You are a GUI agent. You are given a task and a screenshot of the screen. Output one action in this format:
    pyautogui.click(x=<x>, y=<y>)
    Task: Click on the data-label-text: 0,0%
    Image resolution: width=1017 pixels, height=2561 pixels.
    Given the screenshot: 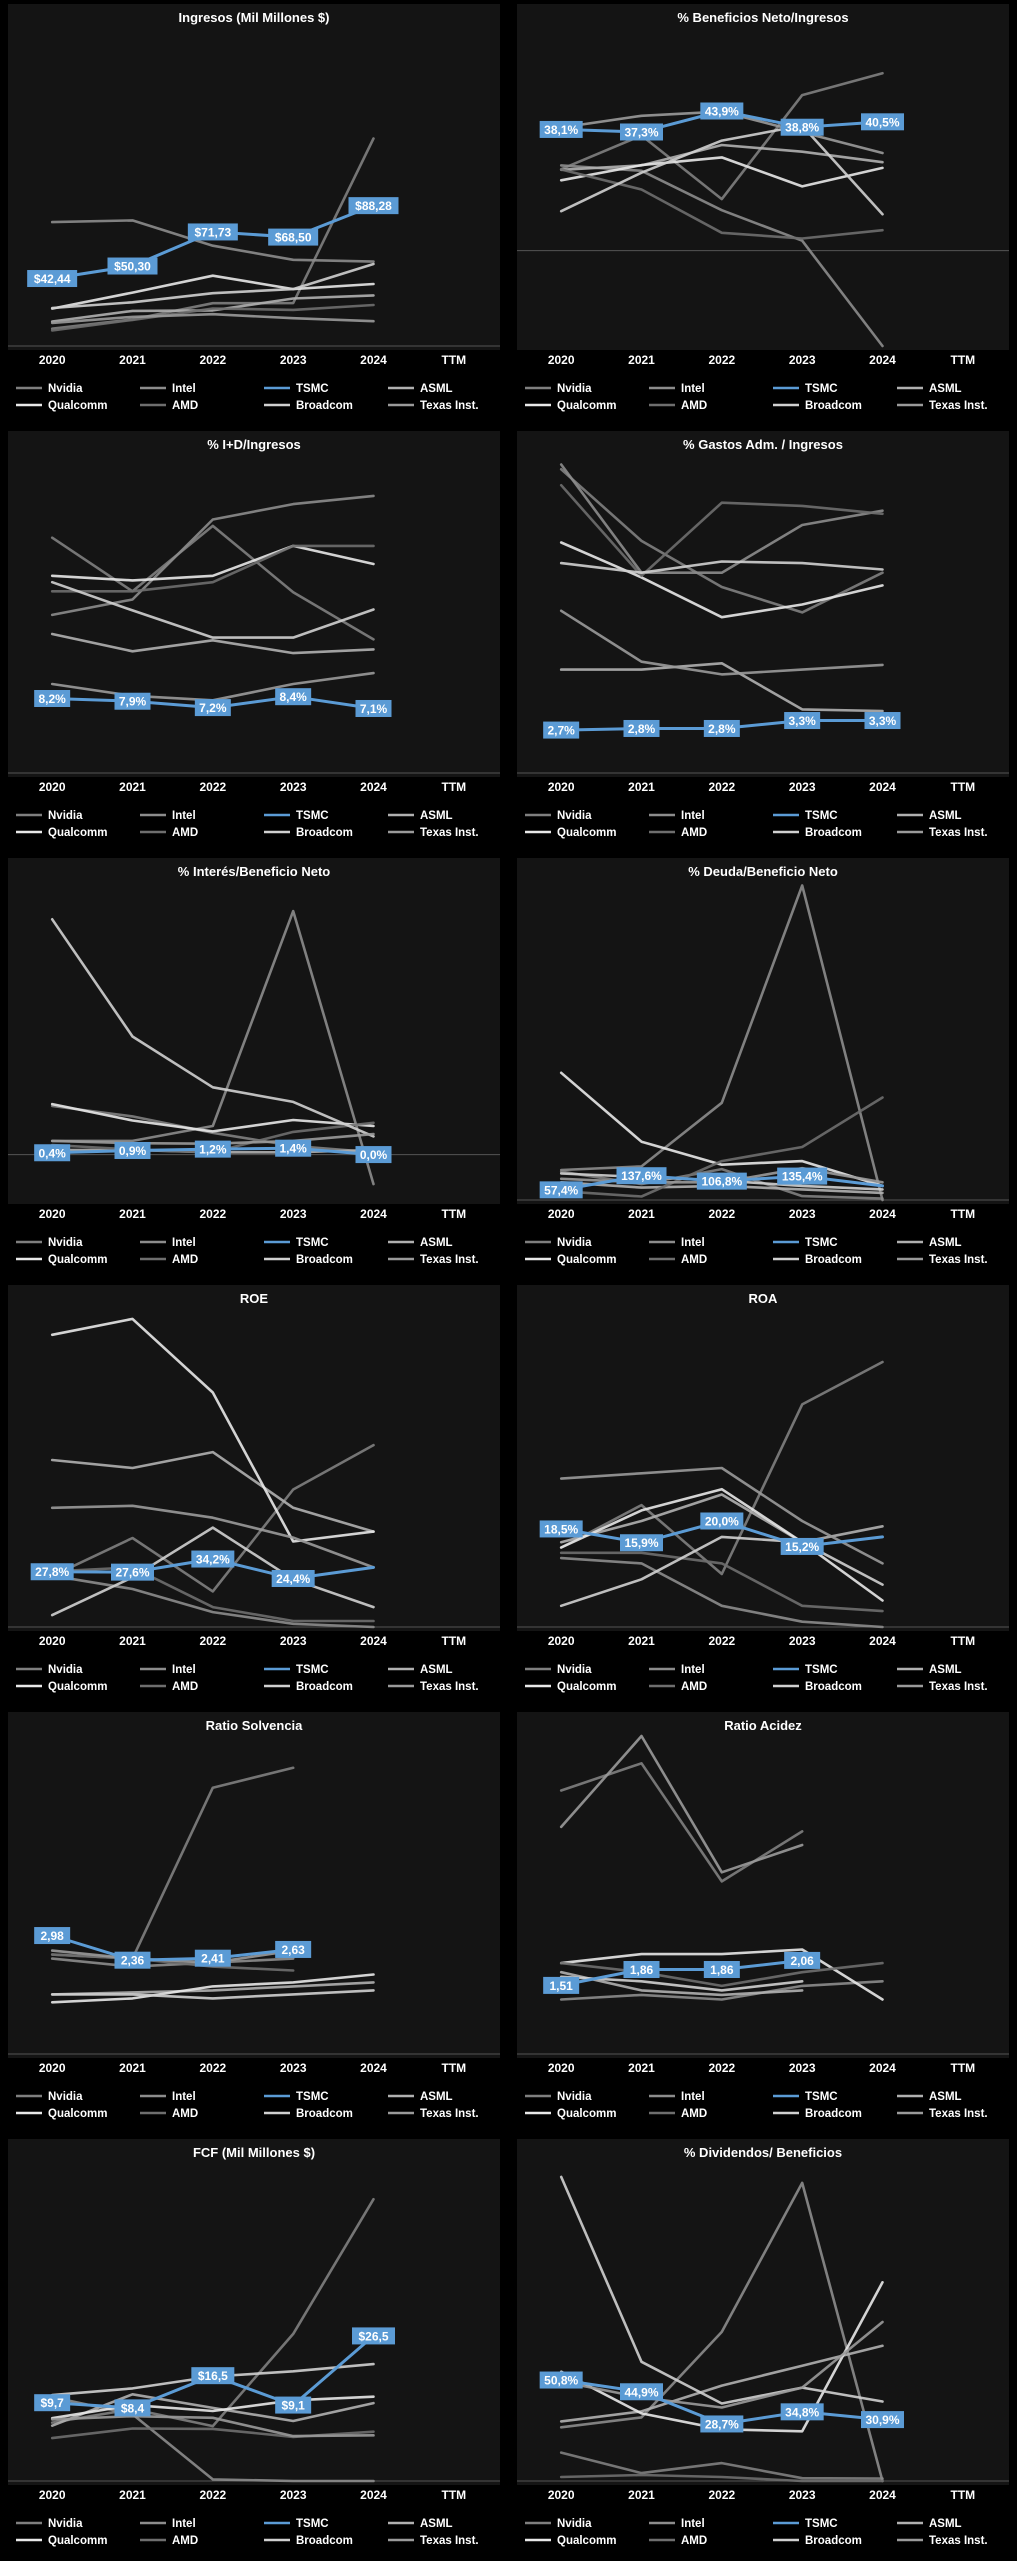 What is the action you would take?
    pyautogui.click(x=374, y=1155)
    